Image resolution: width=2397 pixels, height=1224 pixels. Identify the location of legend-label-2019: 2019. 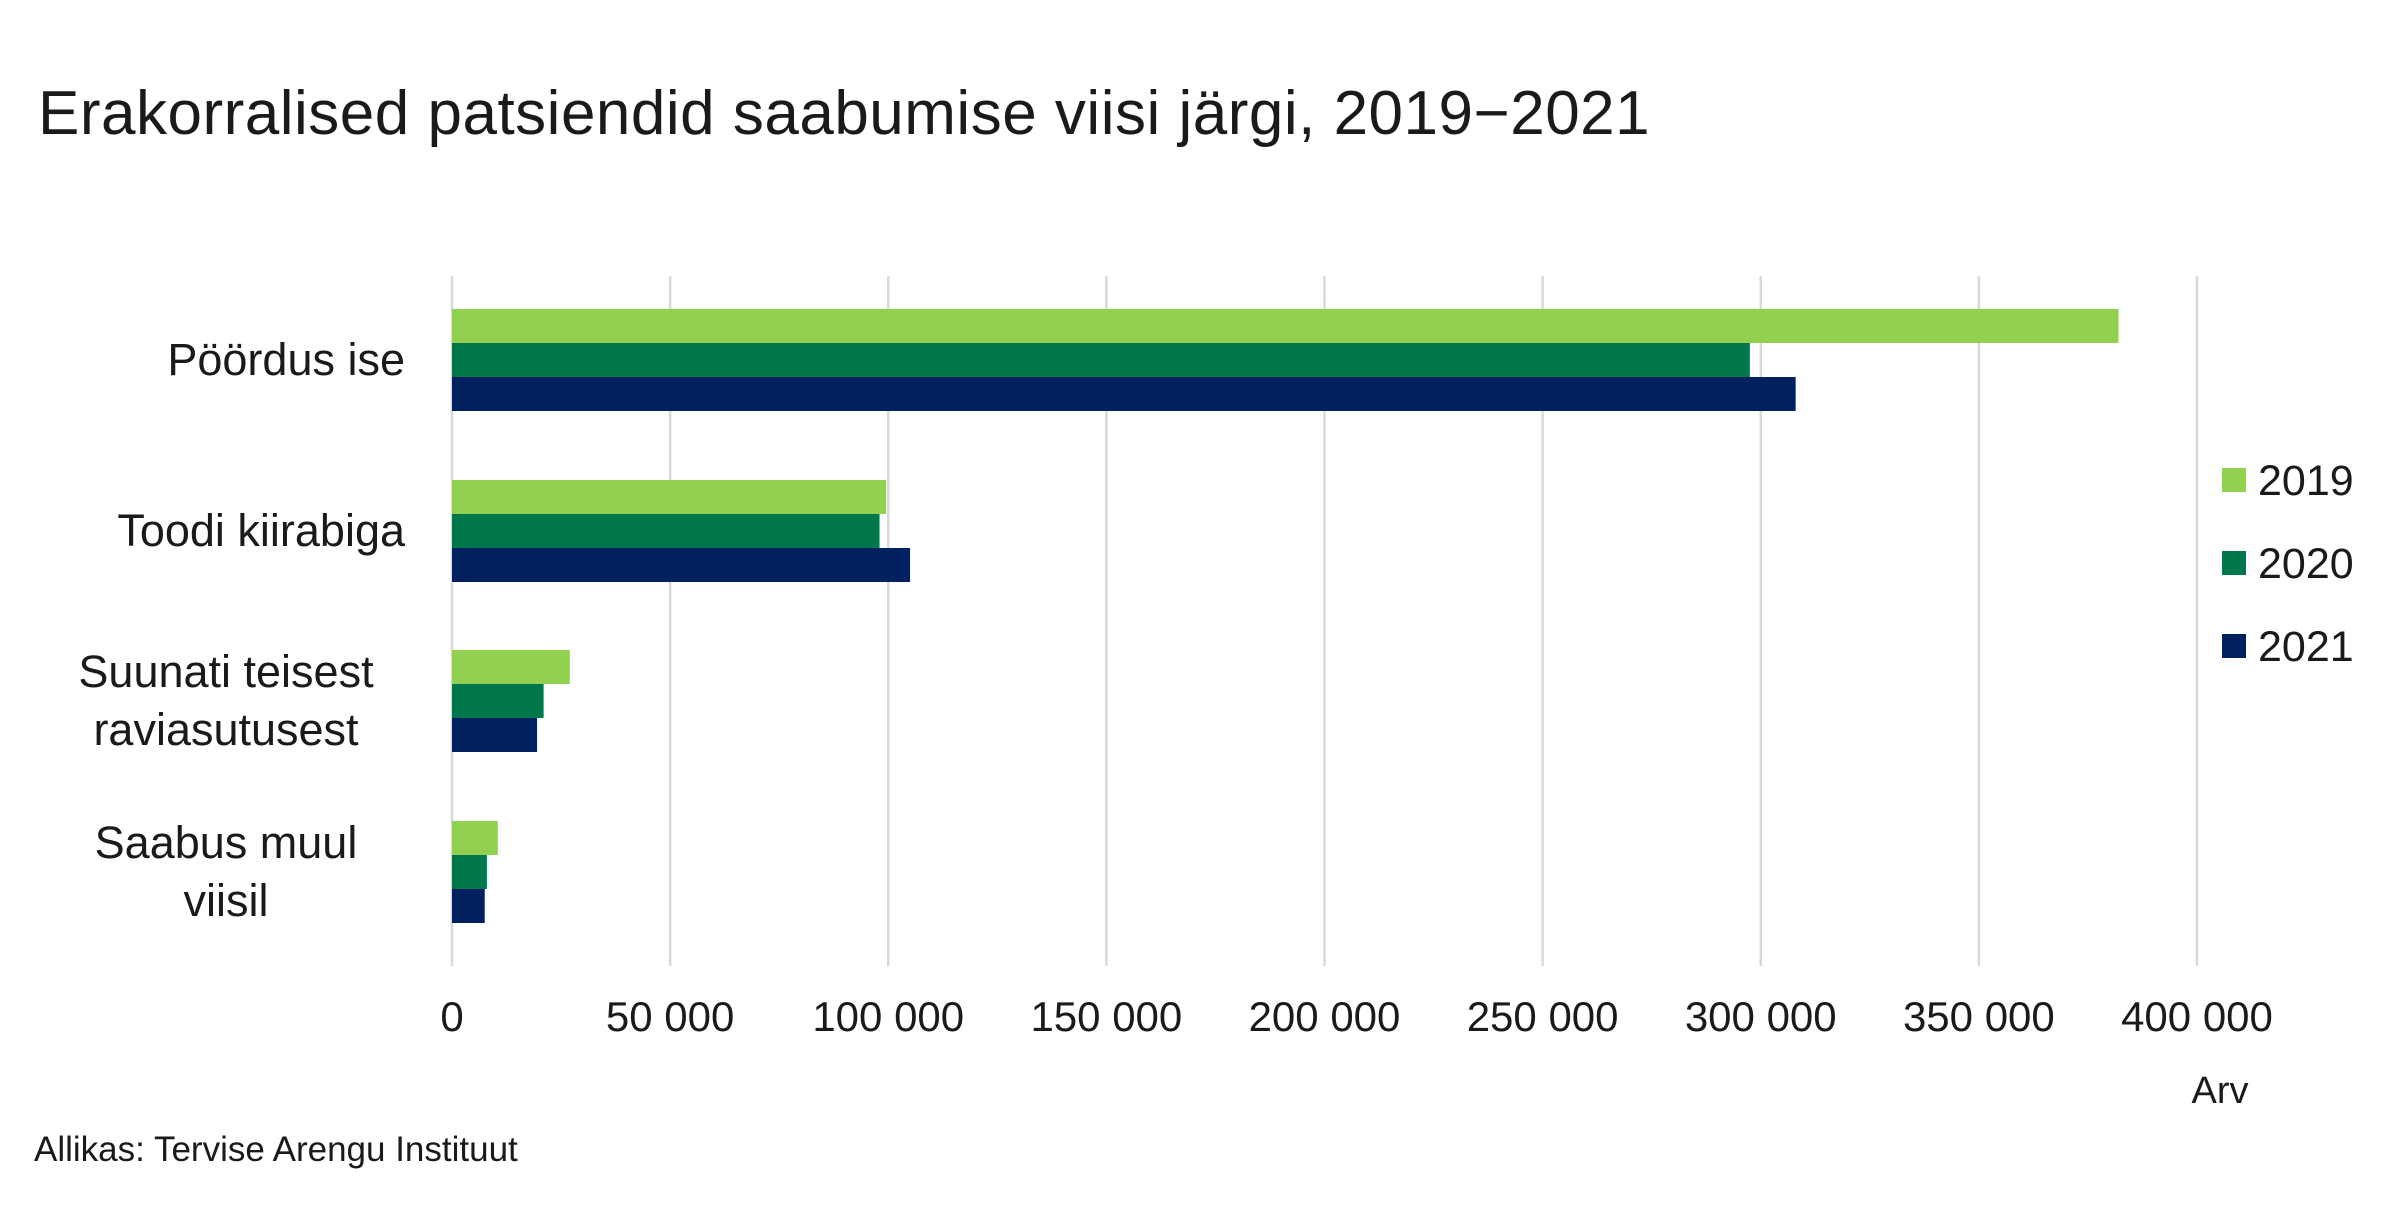
(2306, 481).